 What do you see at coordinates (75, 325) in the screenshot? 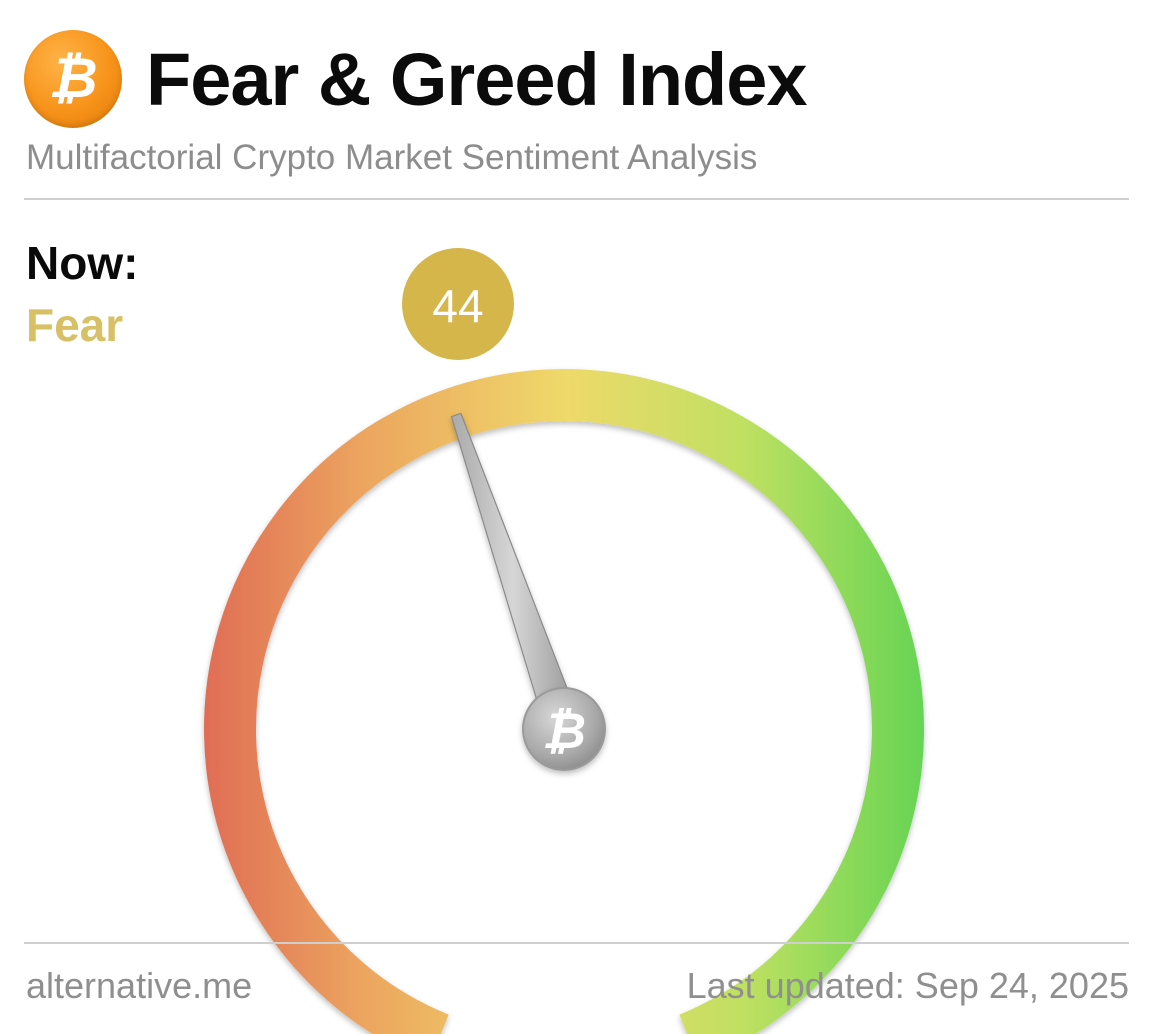
I see `sentiment-classification: Fear` at bounding box center [75, 325].